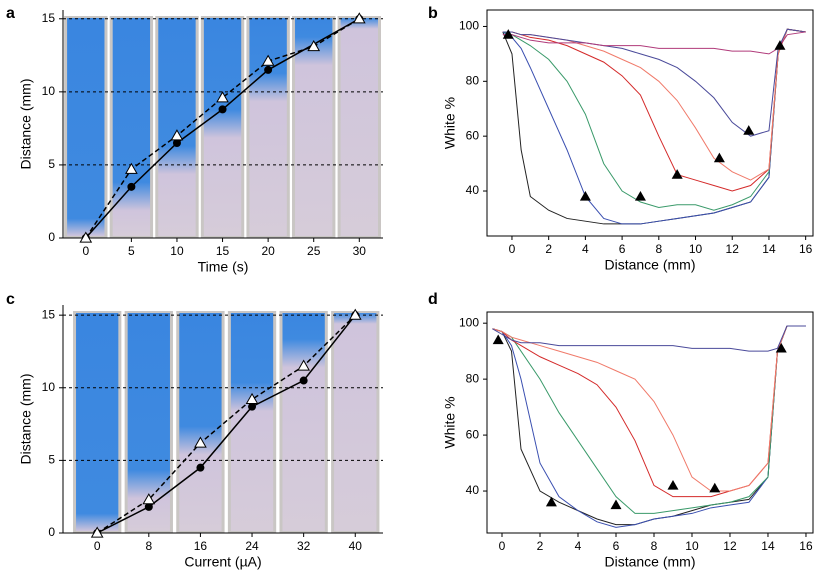 Image resolution: width=817 pixels, height=577 pixels. Describe the element at coordinates (26, 418) in the screenshot. I see `y-axis-label: Distance (mm)` at that location.